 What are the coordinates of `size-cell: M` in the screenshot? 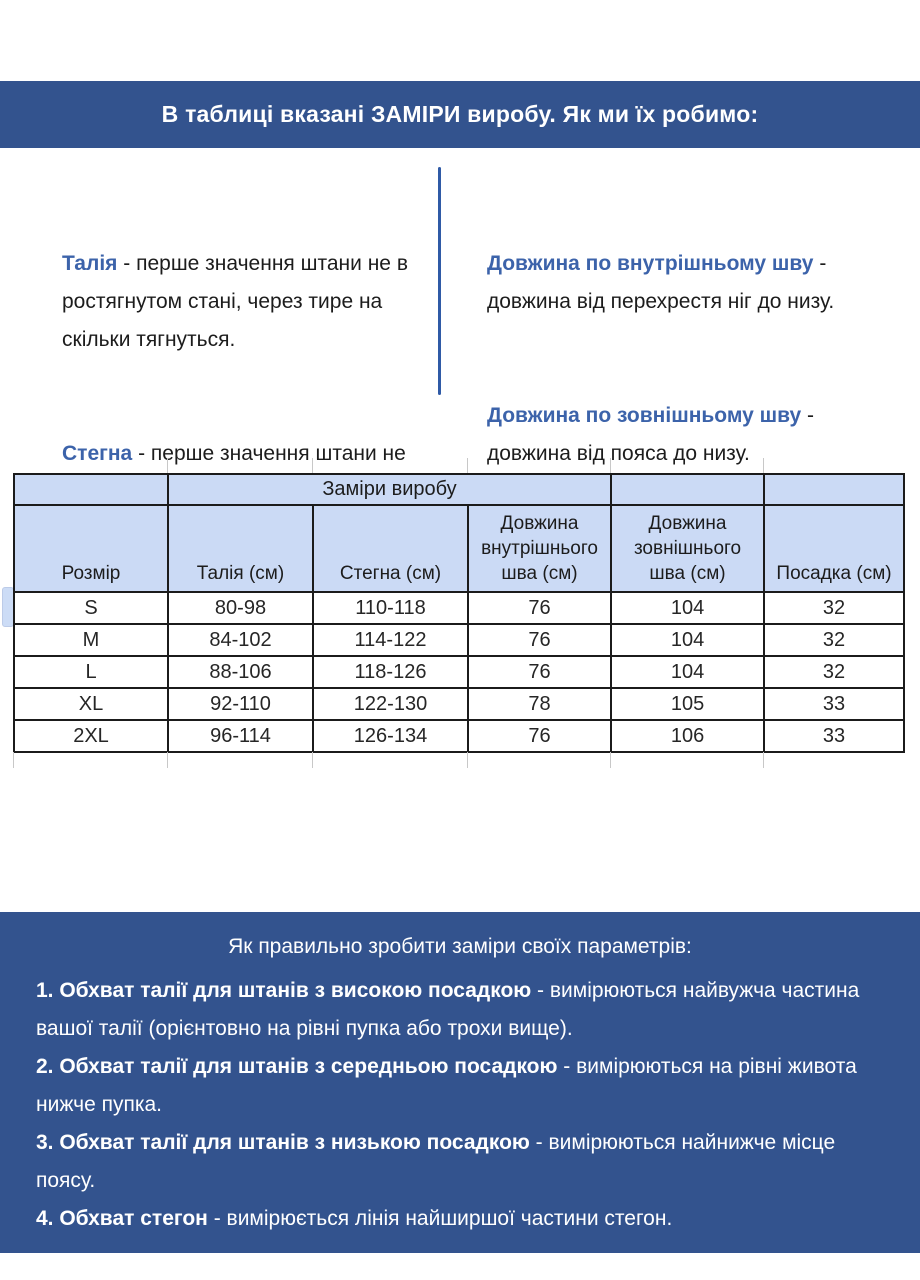 It's located at (91, 640).